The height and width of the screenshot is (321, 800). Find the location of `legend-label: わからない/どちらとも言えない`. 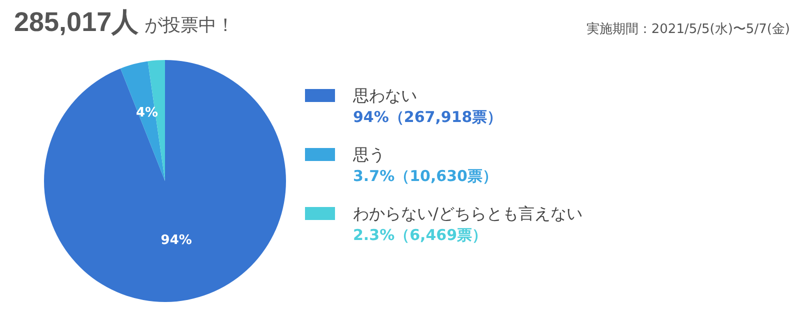

legend-label: わからない/どちらとも言えない is located at coordinates (467, 214).